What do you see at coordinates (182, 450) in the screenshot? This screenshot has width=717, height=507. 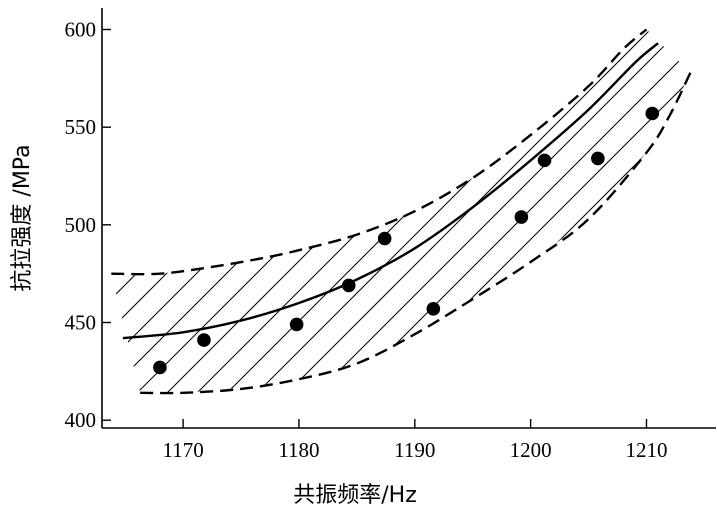 I see `x-tick-label: 1170` at bounding box center [182, 450].